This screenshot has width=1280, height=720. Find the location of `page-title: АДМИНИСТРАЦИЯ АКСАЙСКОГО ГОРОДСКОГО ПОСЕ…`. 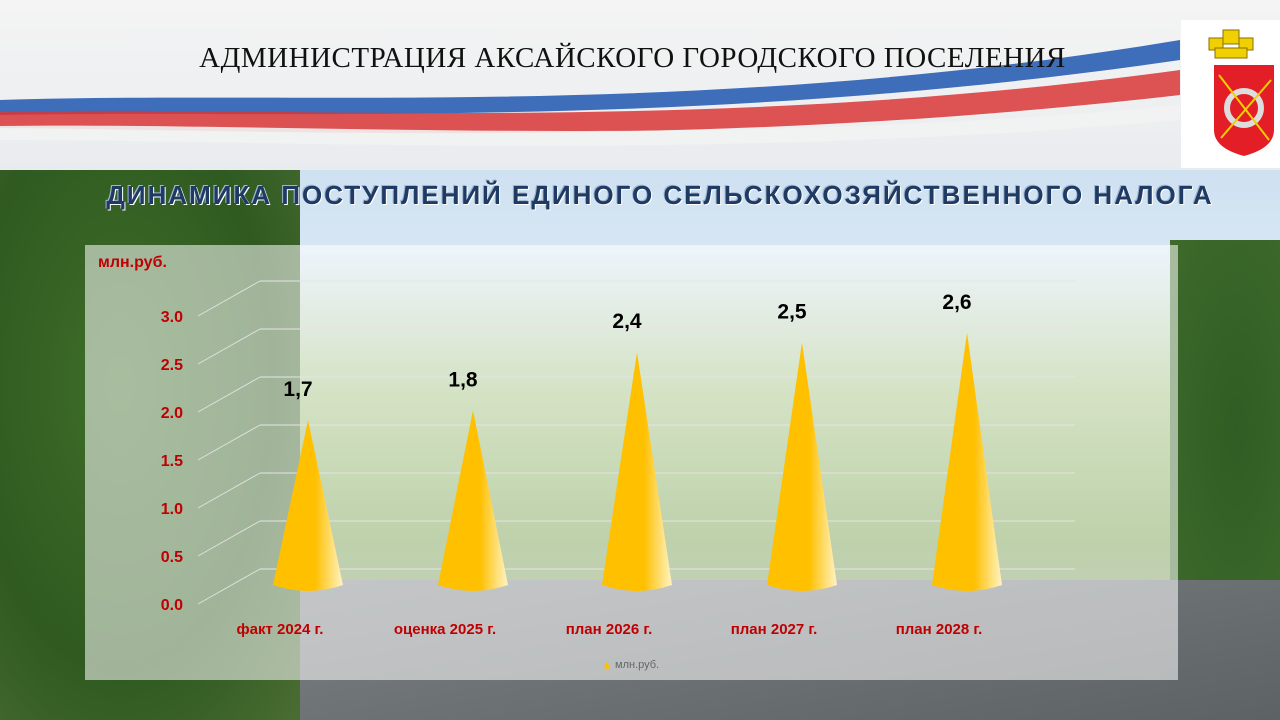

page-title: АДМИНИСТРАЦИЯ АКСАЙСКОГО ГОРОДСКОГО ПОСЕ… is located at coordinates (632, 58).